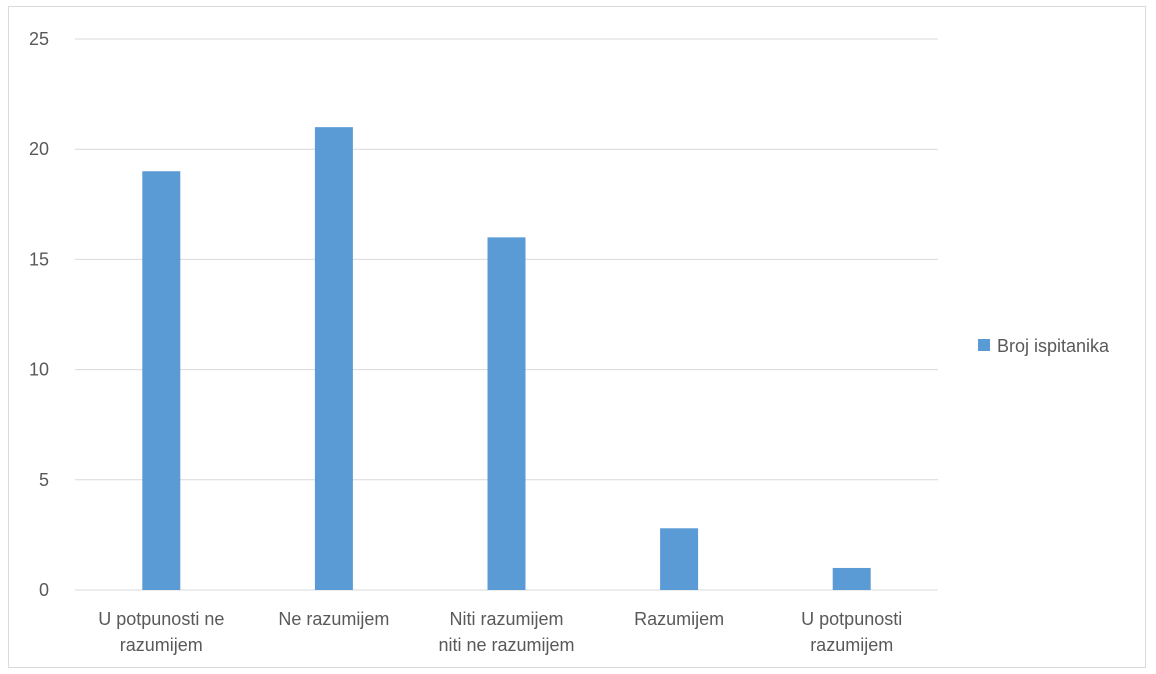 This screenshot has width=1156, height=674. I want to click on y-tick-label-5: 5, so click(44, 480).